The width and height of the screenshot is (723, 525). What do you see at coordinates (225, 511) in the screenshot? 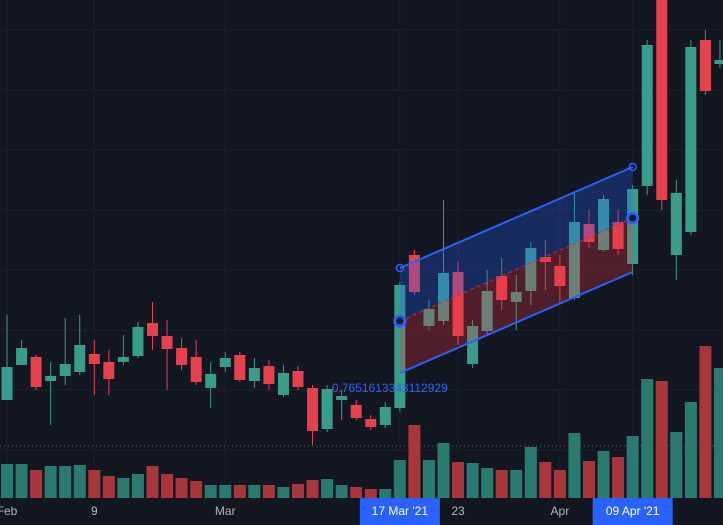
I see `x-tick-label: Mar` at bounding box center [225, 511].